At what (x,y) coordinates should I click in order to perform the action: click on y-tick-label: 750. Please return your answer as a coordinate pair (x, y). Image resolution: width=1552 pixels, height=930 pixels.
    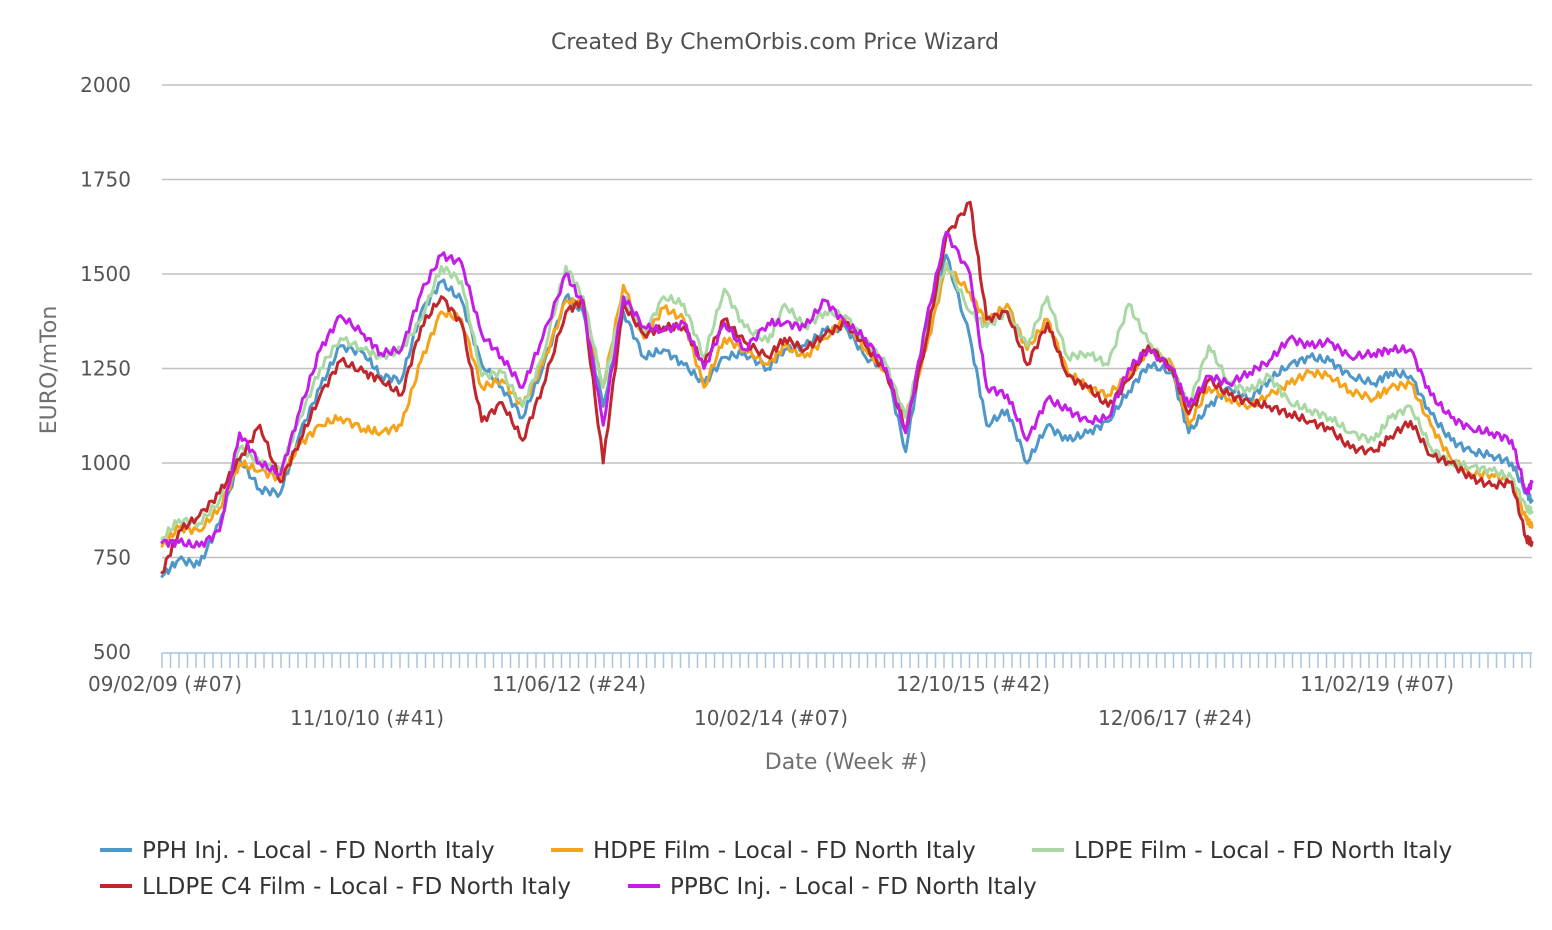
    Looking at the image, I should click on (112, 558).